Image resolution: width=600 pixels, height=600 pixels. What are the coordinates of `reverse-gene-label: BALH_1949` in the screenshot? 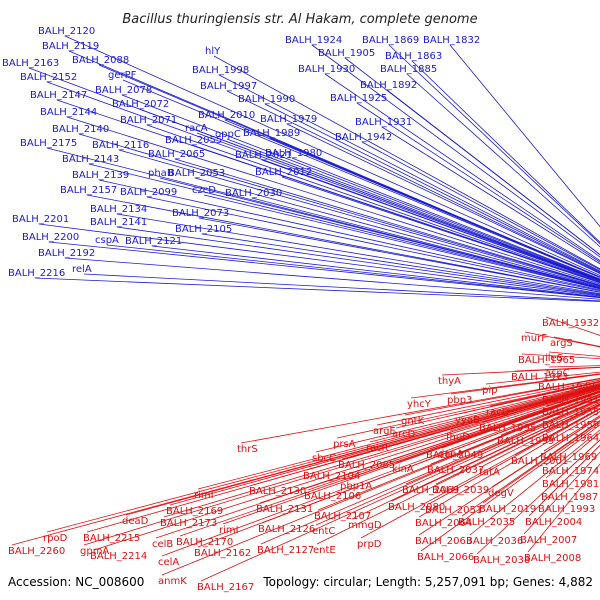 It's located at (566, 387).